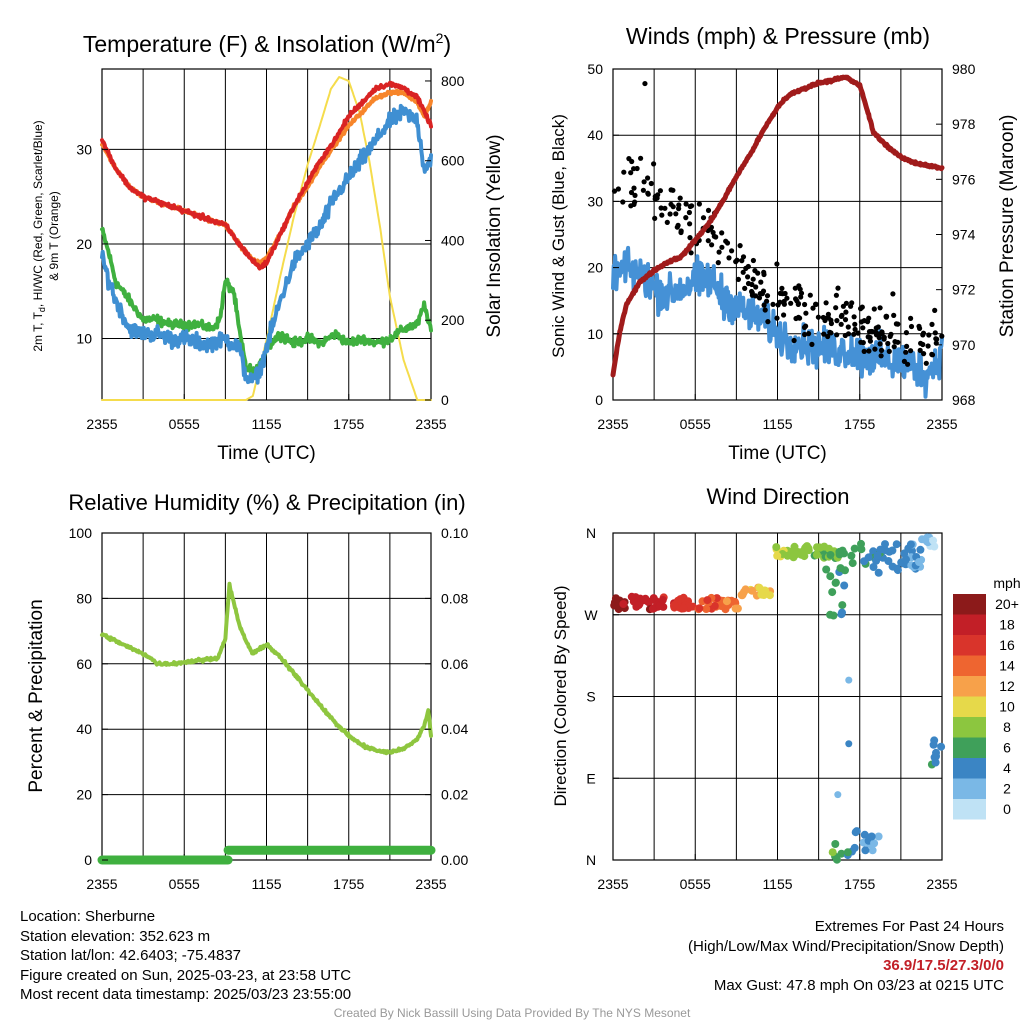  Describe the element at coordinates (590, 697) in the screenshot. I see `y-tick-label: S` at that location.